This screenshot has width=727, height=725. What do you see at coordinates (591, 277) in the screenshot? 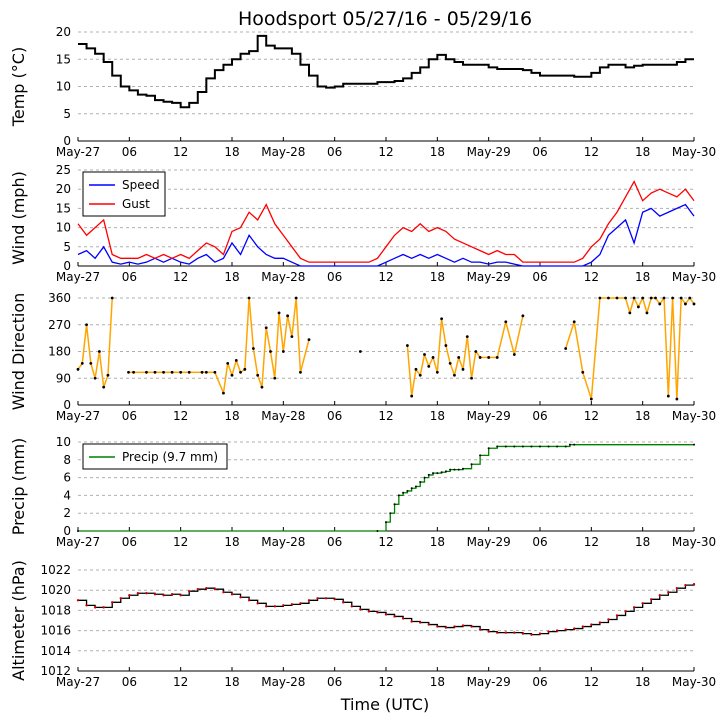
I see `wind-xtick-label: 12` at bounding box center [591, 277].